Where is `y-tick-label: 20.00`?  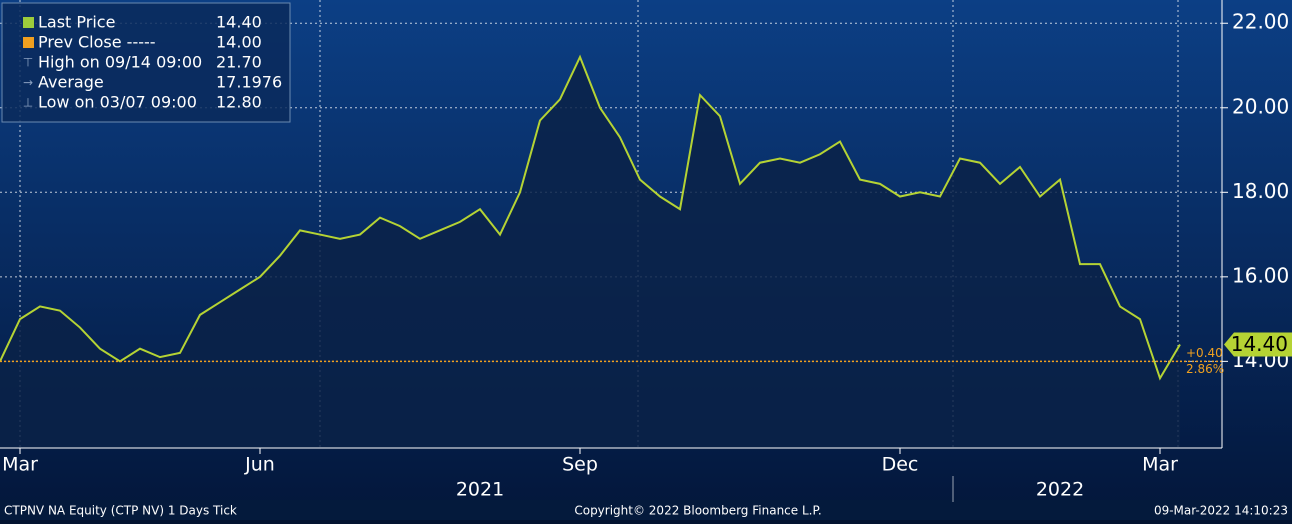
y-tick-label: 20.00 is located at coordinates (1260, 106).